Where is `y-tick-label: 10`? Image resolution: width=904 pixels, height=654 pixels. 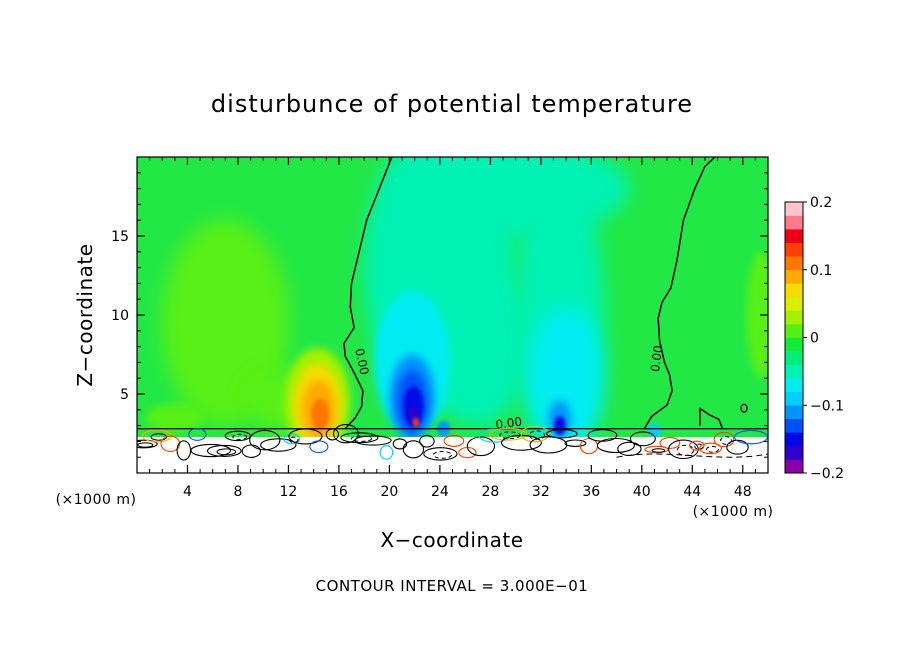 y-tick-label: 10 is located at coordinates (120, 316).